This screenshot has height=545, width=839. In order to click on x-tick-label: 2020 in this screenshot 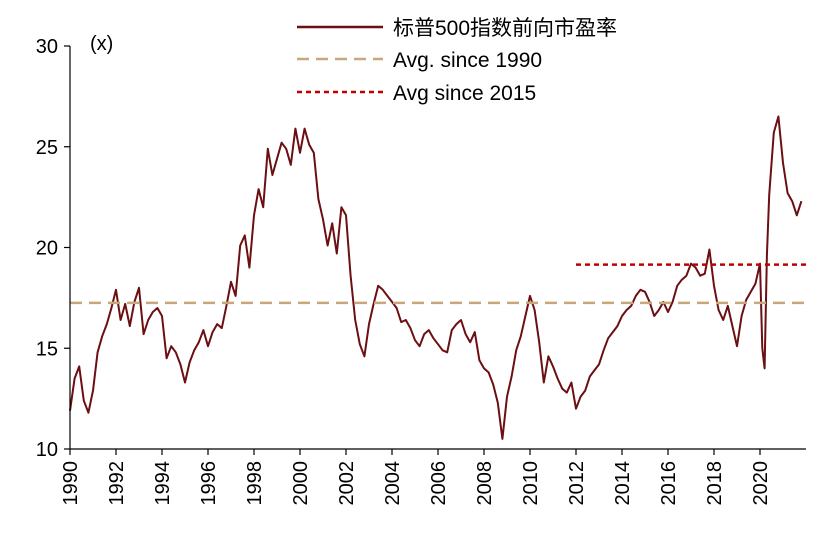, I will do `click(761, 483)`.